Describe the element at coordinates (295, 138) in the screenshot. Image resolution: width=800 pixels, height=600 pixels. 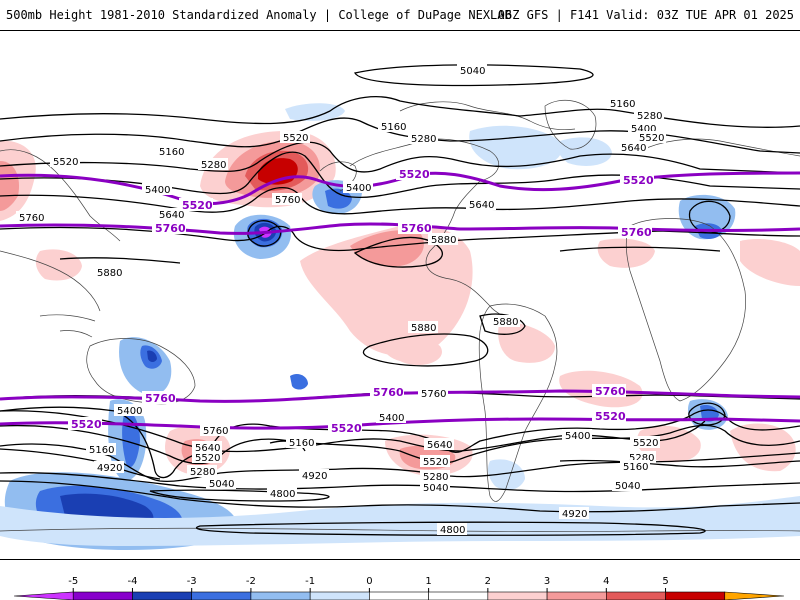
I see `label-5520-na: 5520` at that location.